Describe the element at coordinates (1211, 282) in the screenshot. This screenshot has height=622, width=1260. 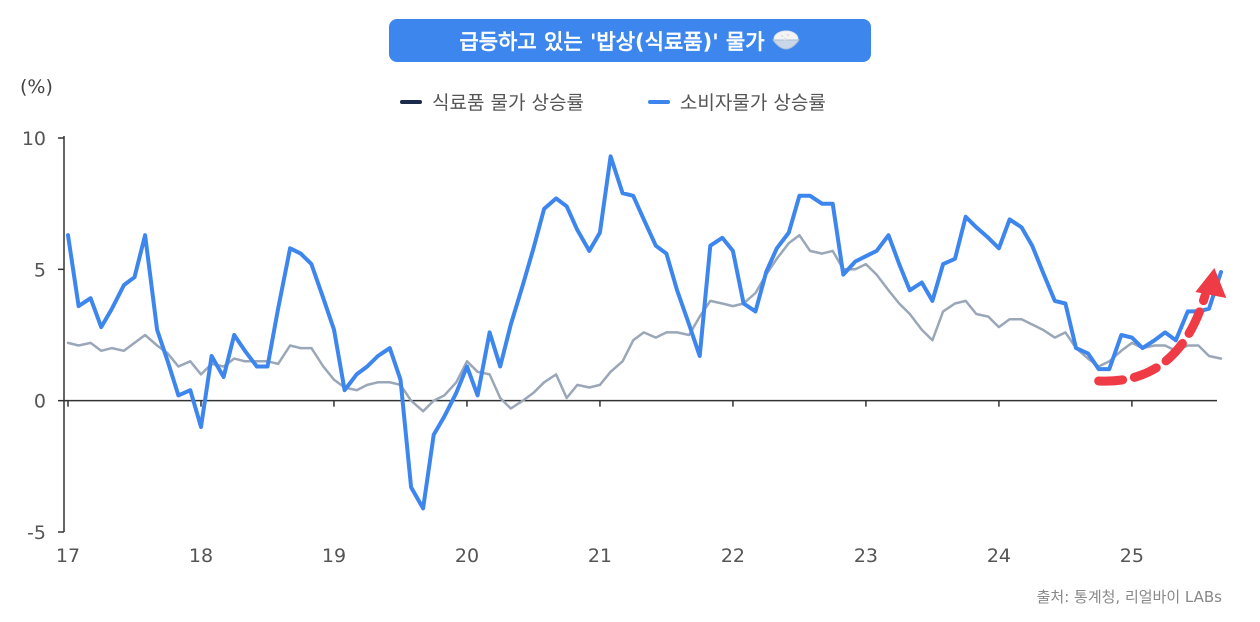
I see `trend-arrow-head` at that location.